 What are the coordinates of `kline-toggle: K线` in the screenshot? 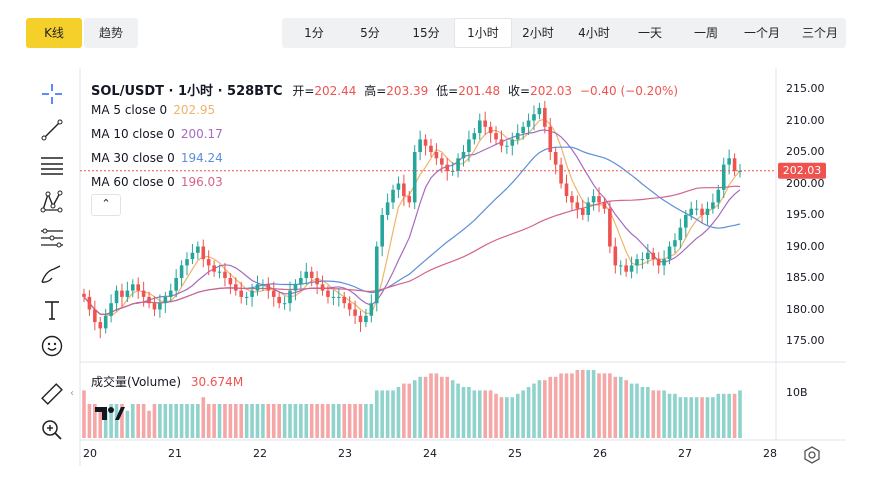 It's located at (54, 33).